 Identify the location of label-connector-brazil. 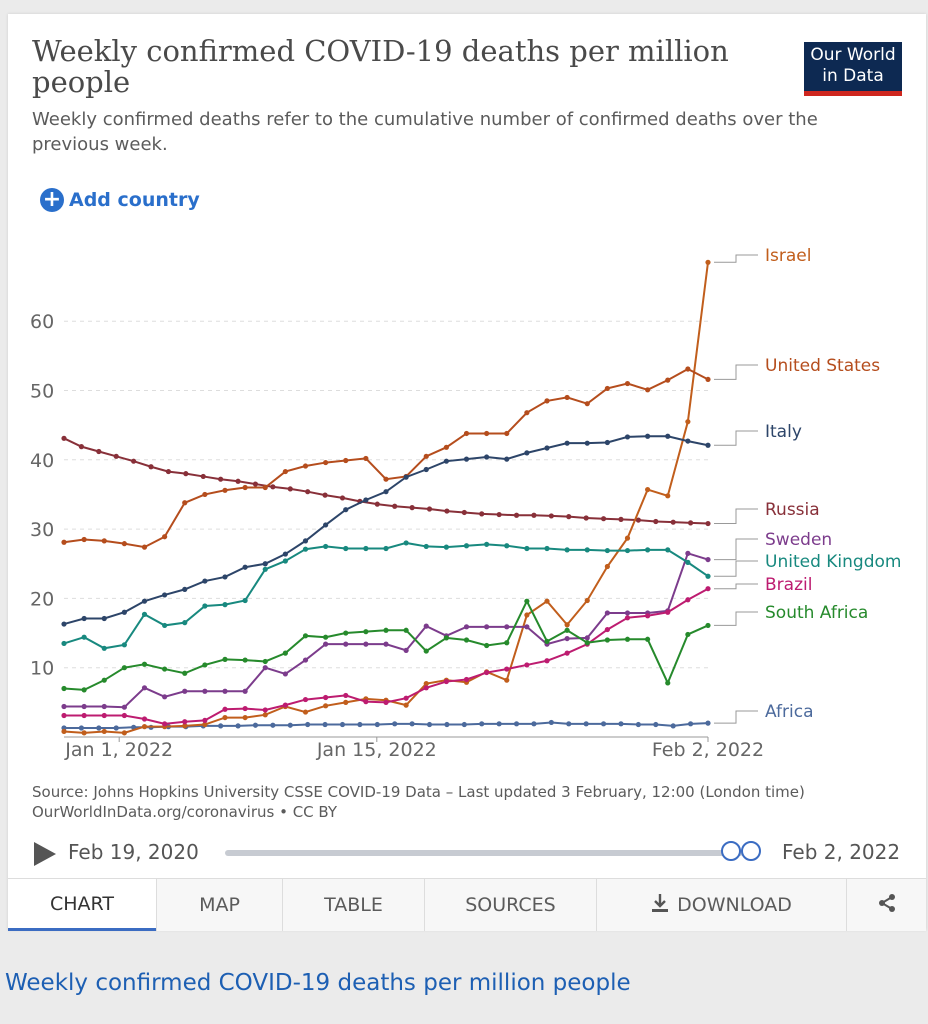
(736, 586).